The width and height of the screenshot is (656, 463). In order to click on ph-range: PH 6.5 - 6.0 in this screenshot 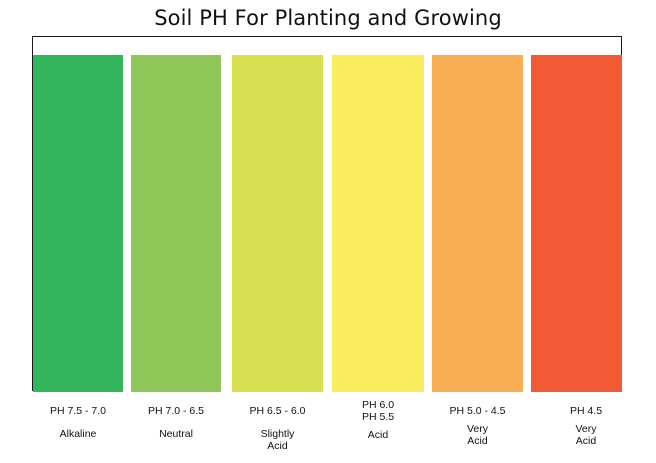, I will do `click(277, 411)`.